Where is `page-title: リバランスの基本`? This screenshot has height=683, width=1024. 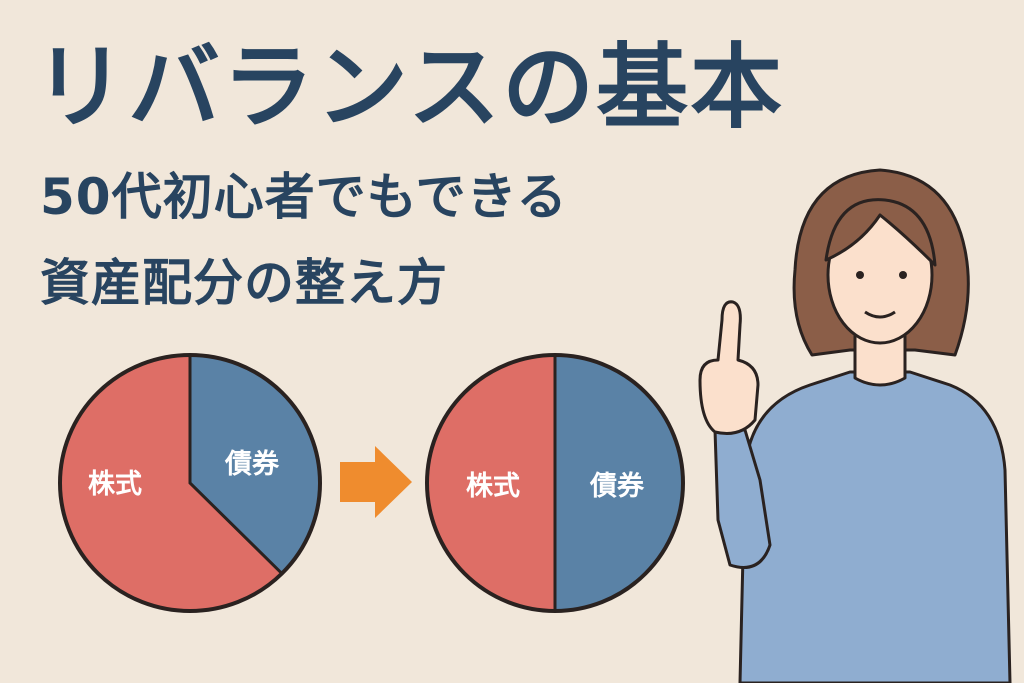 page-title: リバランスの基本 is located at coordinates (409, 87).